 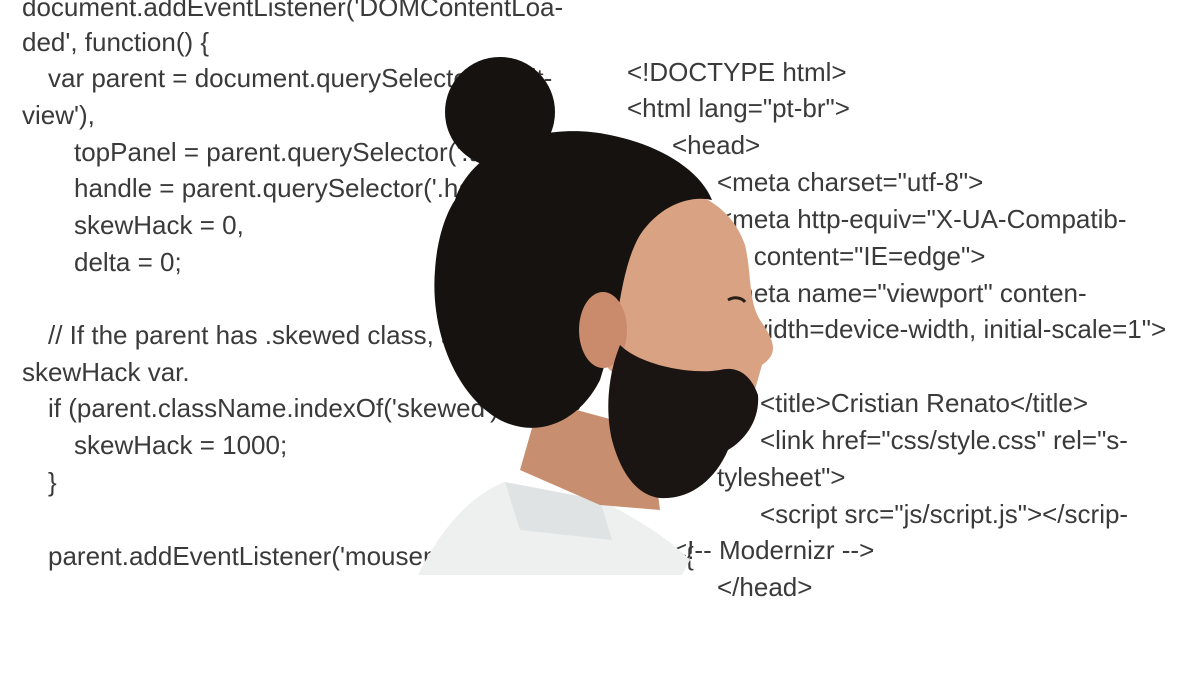 I want to click on code-line: <meta http-equiv="X-UA-Compatib-, so click(x=922, y=219).